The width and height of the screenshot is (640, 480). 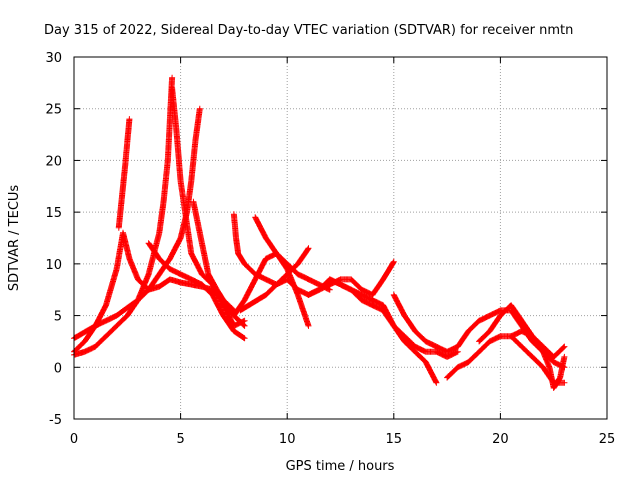 I want to click on x-tick-label: 20, so click(x=500, y=439).